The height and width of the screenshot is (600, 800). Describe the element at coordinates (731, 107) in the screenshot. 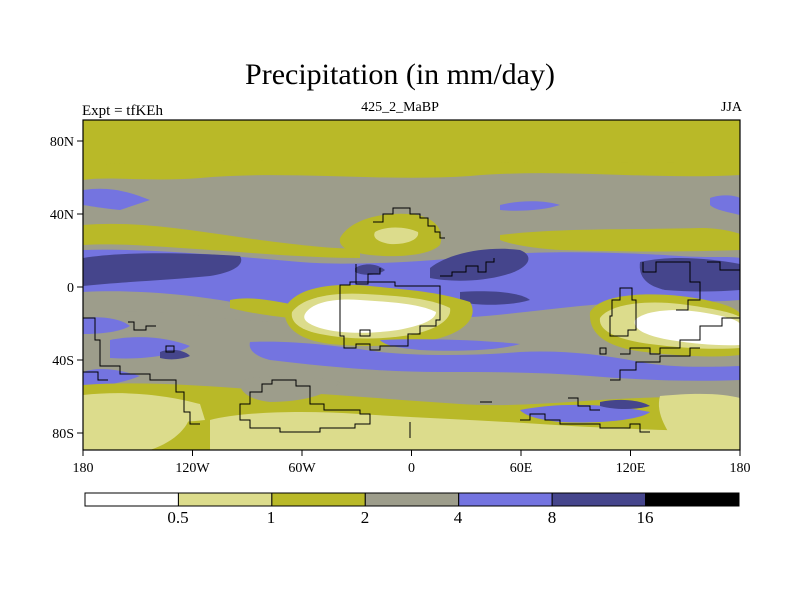

I see `season-label: JJA` at that location.